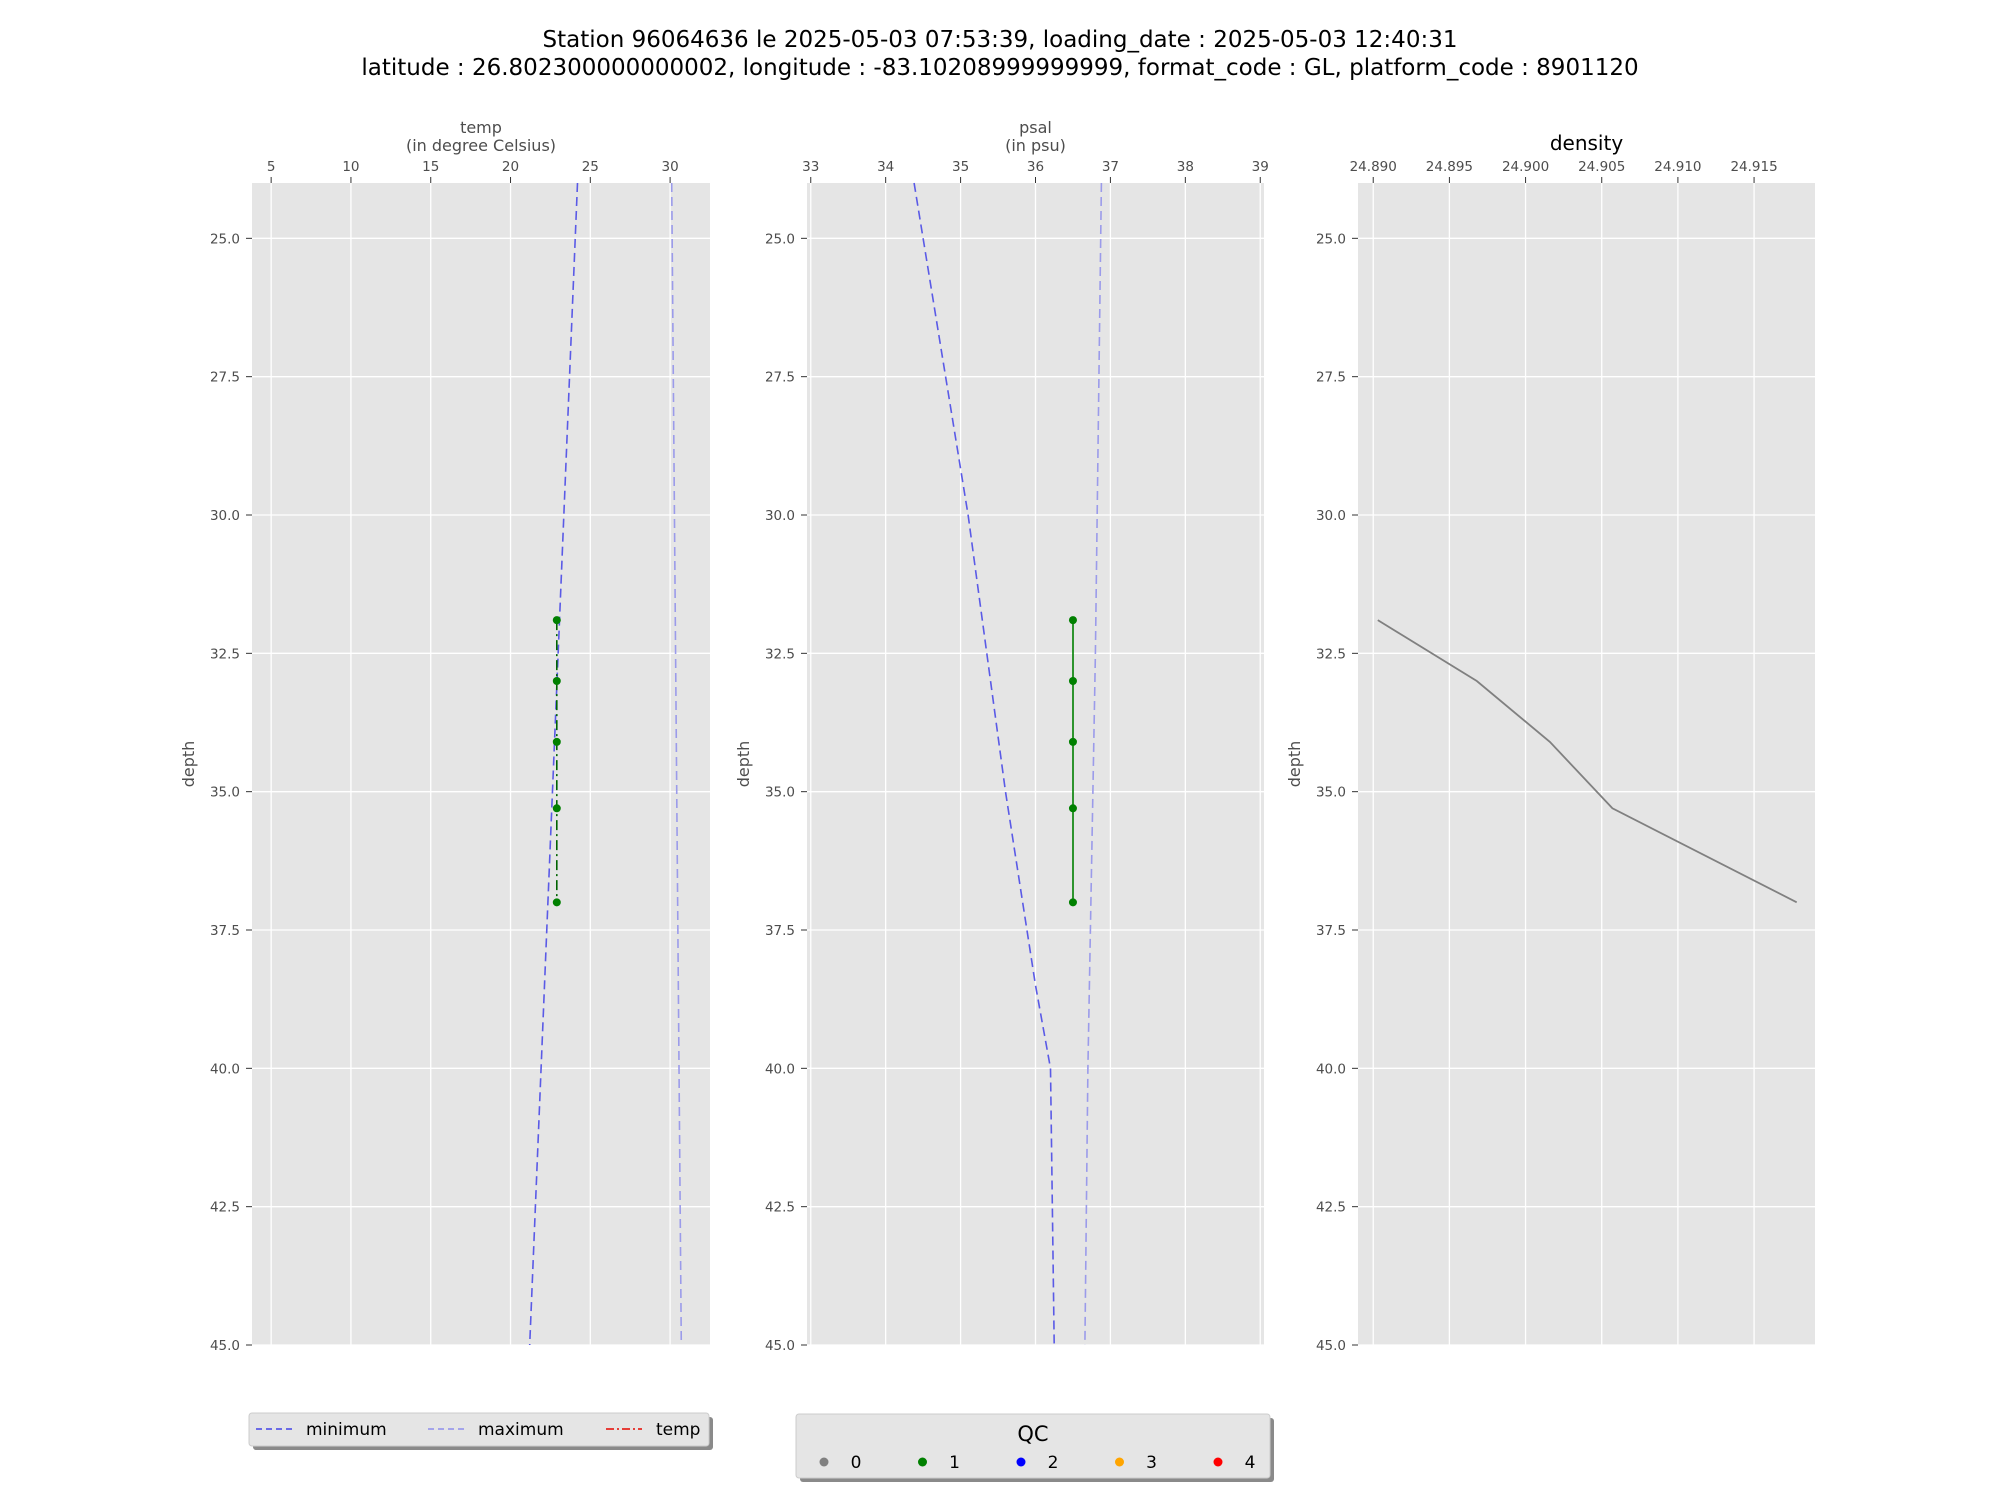 This screenshot has width=2000, height=1500. What do you see at coordinates (481, 145) in the screenshot?
I see `x-axis-unit-label: (in degree Celsius)` at bounding box center [481, 145].